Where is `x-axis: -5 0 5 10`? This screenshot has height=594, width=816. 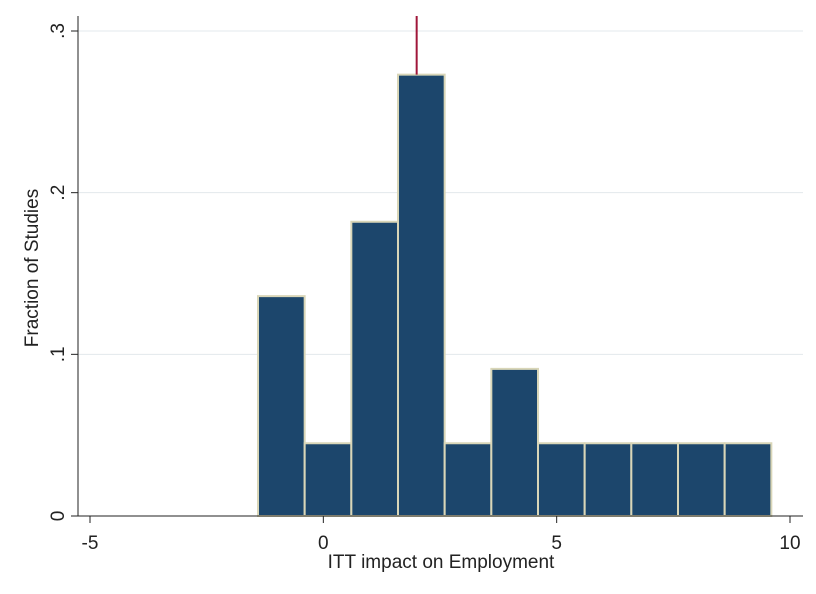 x-axis: -5 0 5 10 is located at coordinates (440, 534).